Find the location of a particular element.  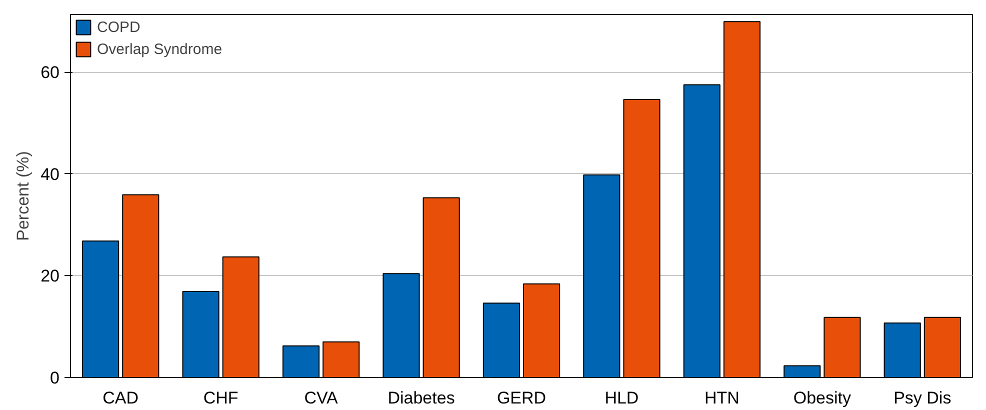

y-tick-label: 20 is located at coordinates (50, 276).